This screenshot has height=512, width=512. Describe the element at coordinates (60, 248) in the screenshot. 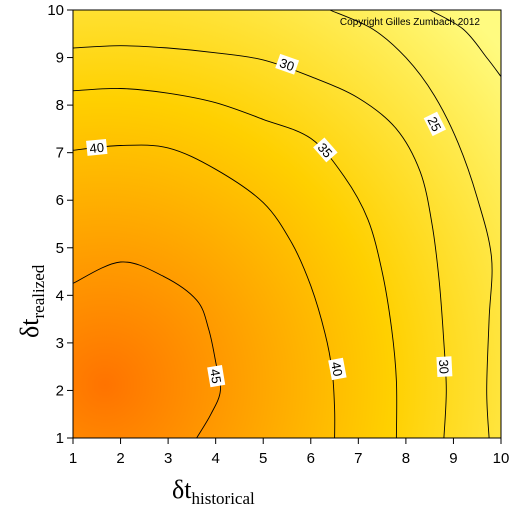

I see `y-tick-label: 5` at that location.